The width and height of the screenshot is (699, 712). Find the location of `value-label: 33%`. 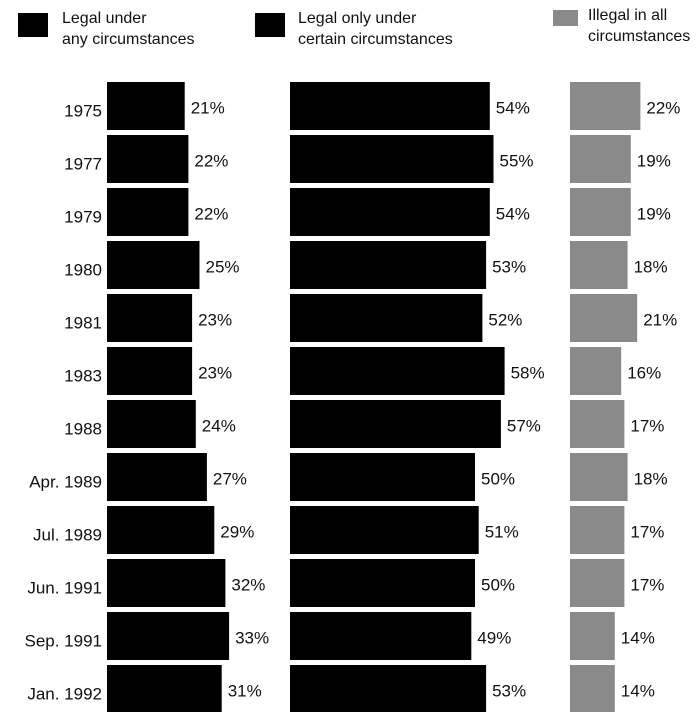

value-label: 33% is located at coordinates (252, 637).